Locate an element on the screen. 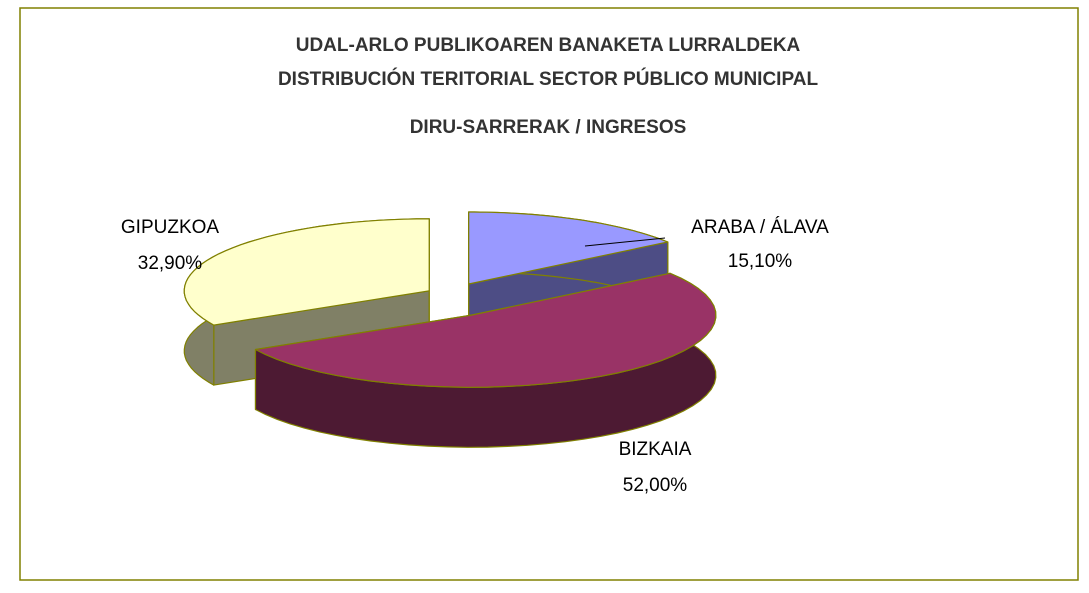  value-label: 32,90% is located at coordinates (170, 263).